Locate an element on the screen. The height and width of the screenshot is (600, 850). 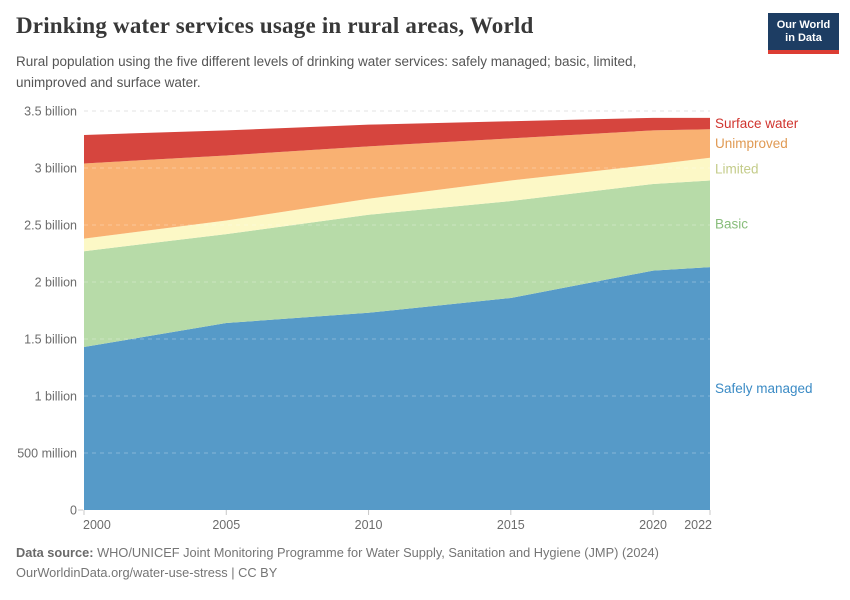
owid-logo-line1: Our World is located at coordinates (803, 25).